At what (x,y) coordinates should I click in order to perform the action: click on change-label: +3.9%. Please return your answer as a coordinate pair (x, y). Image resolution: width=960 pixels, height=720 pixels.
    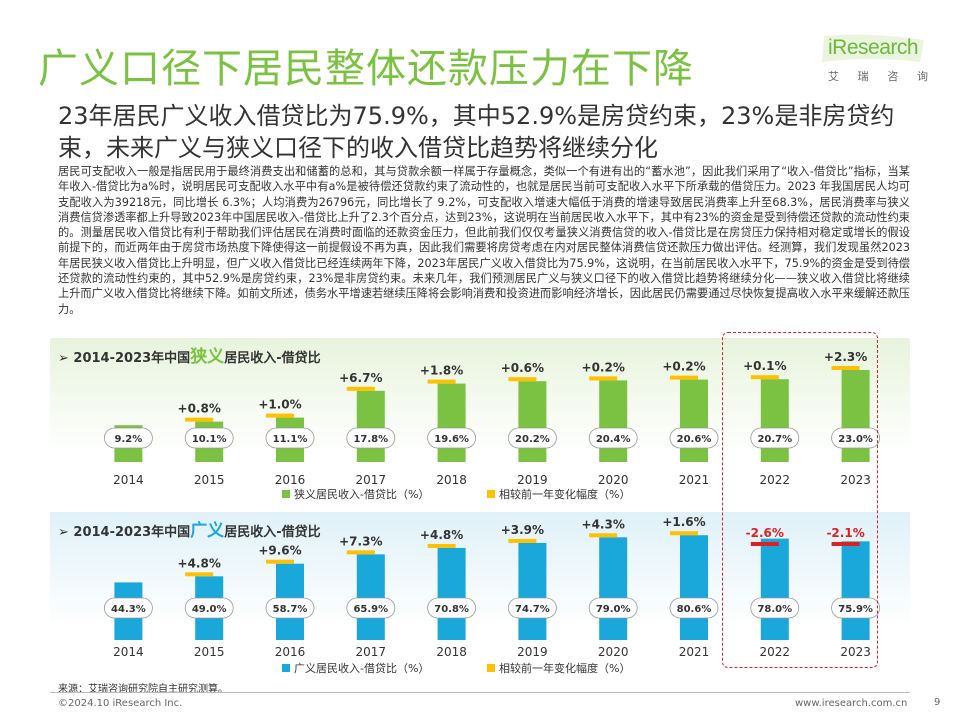
    Looking at the image, I should click on (522, 530).